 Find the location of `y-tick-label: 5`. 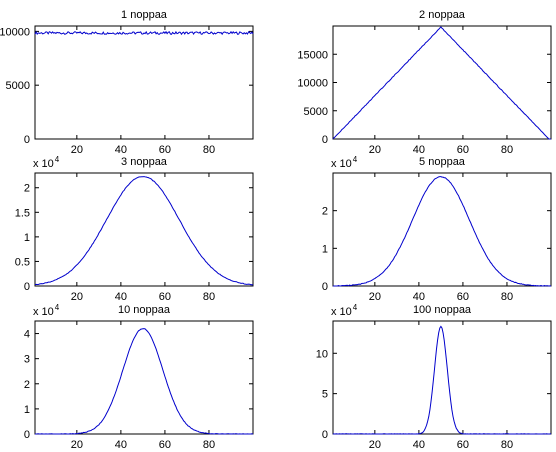

y-tick-label: 5 is located at coordinates (325, 395).